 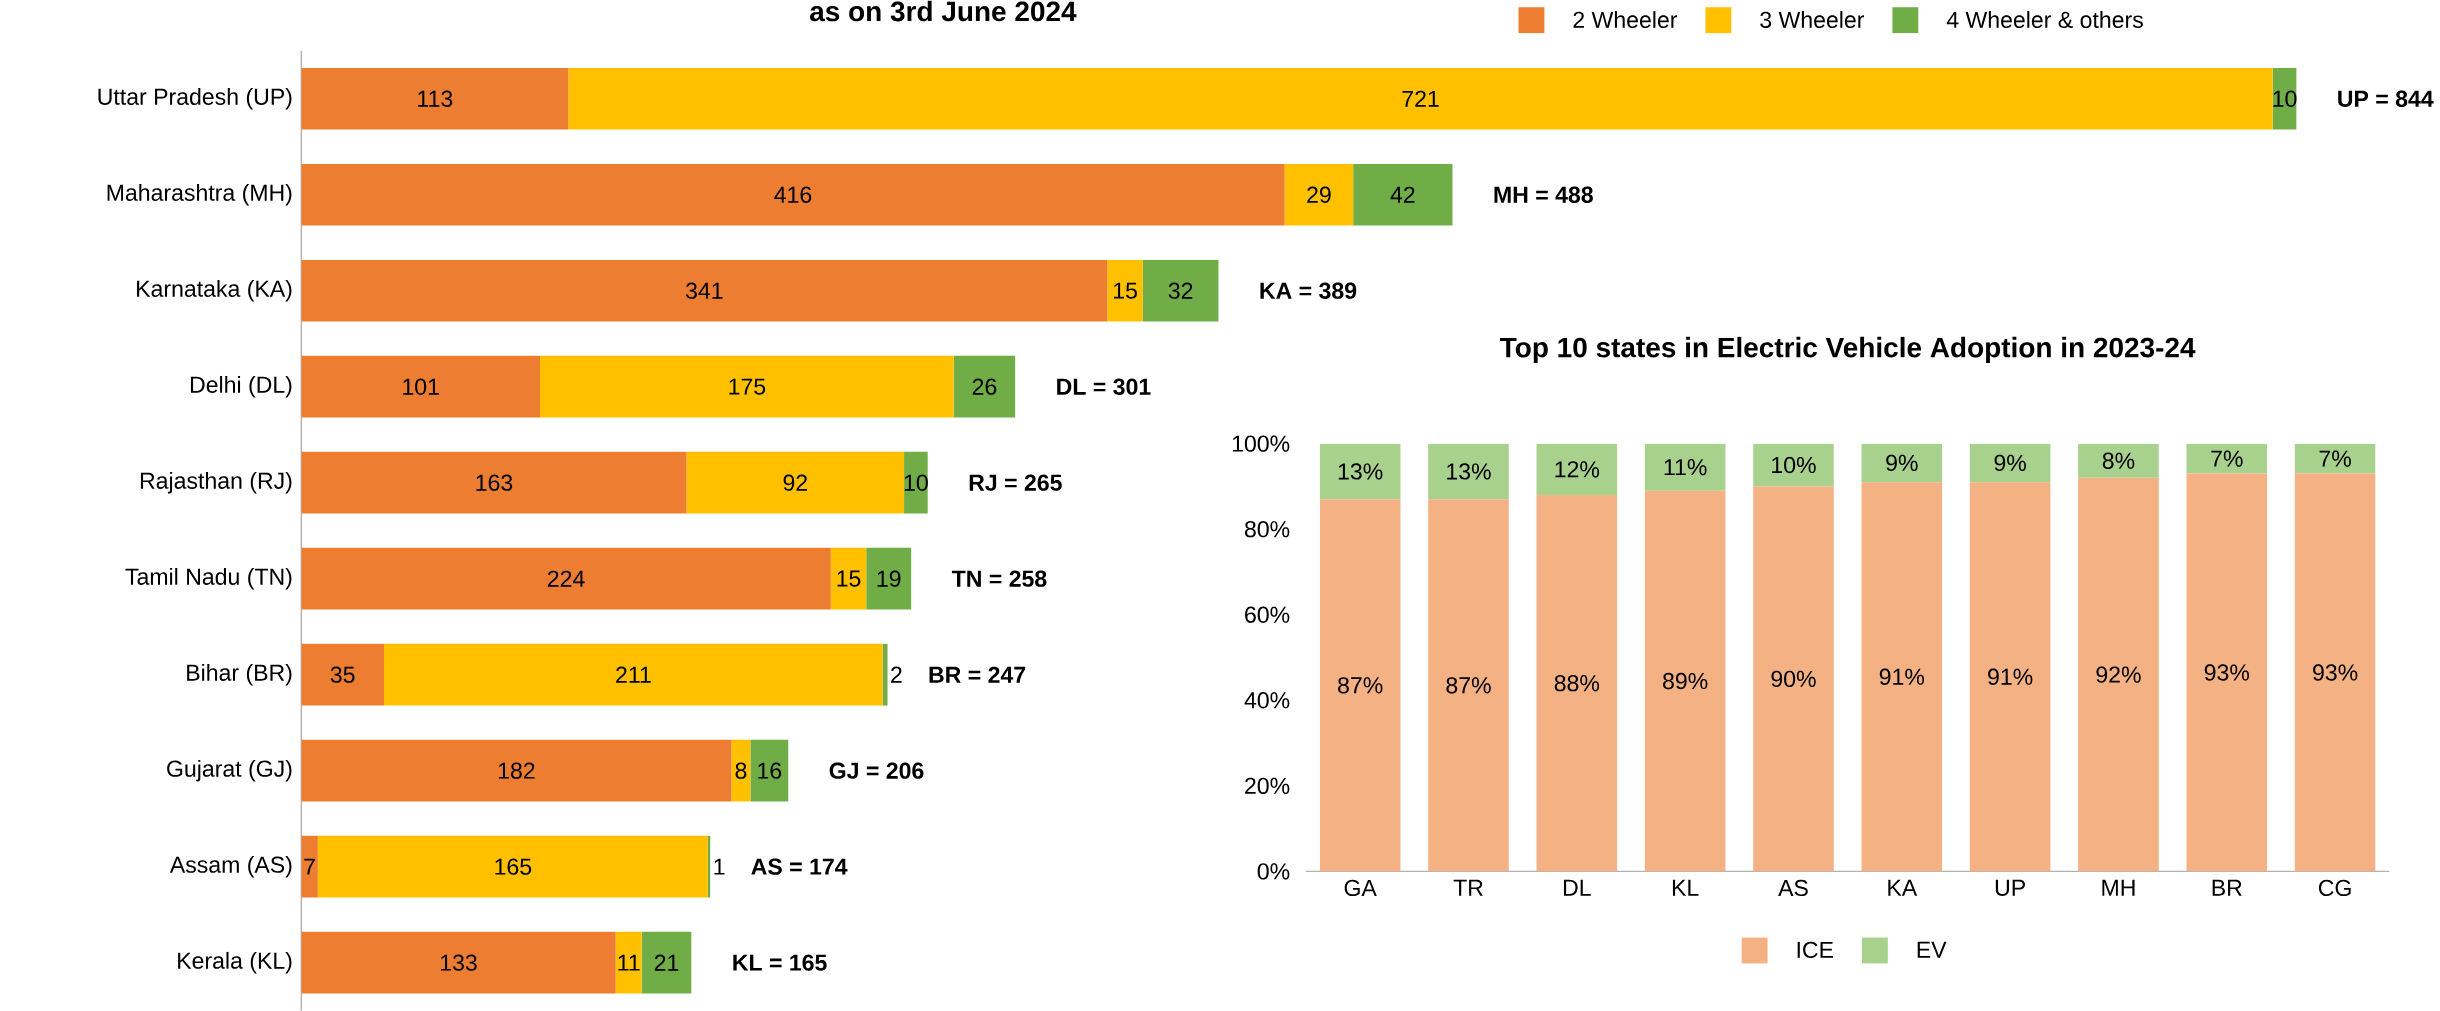 What do you see at coordinates (799, 867) in the screenshot?
I see `total-label: AS = 174` at bounding box center [799, 867].